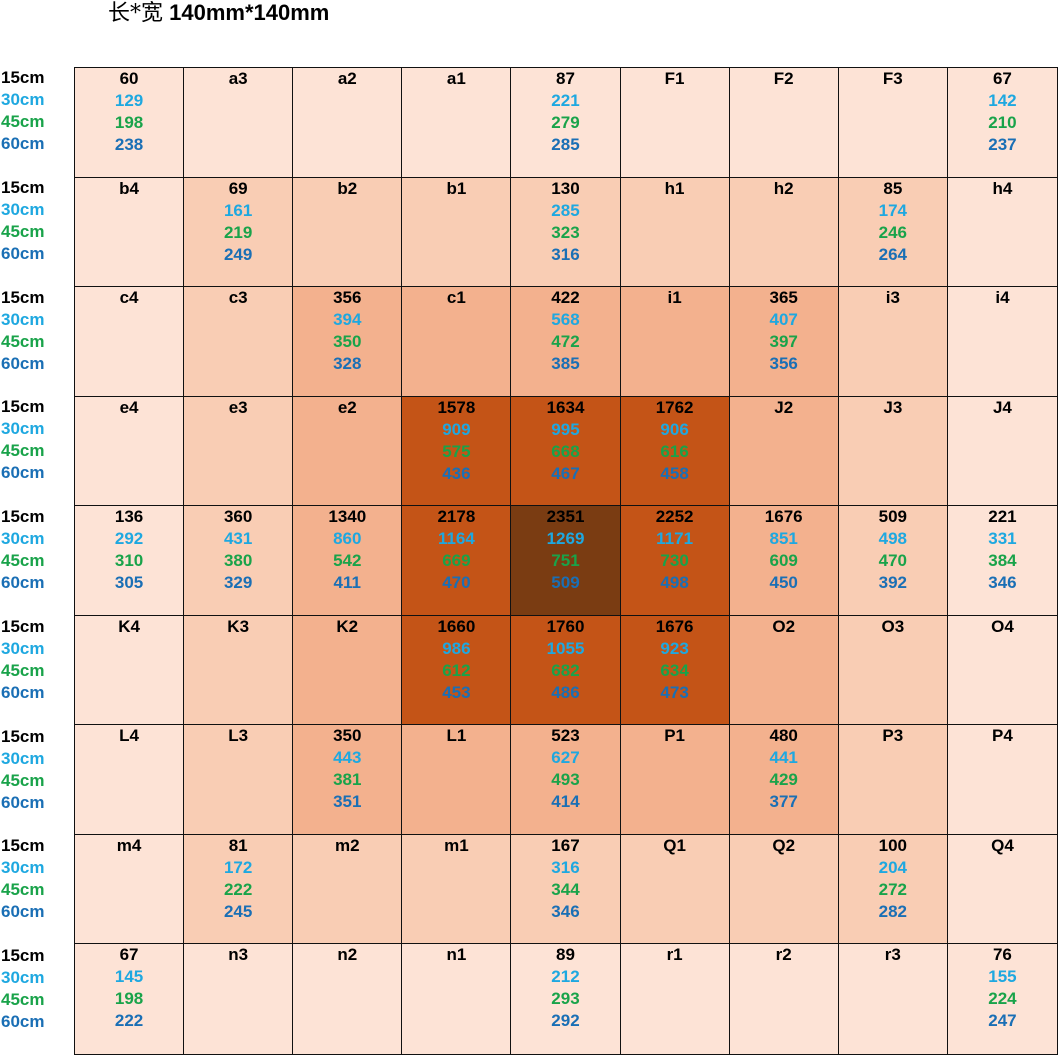 This screenshot has height=1056, width=1060. Describe the element at coordinates (456, 583) in the screenshot. I see `cell-value-60cm: 470` at that location.